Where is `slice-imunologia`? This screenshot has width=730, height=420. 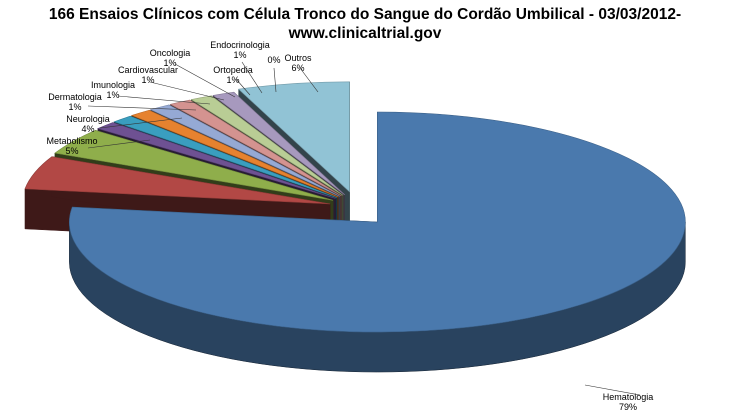 slice-imunologia is located at coordinates (225, 157).